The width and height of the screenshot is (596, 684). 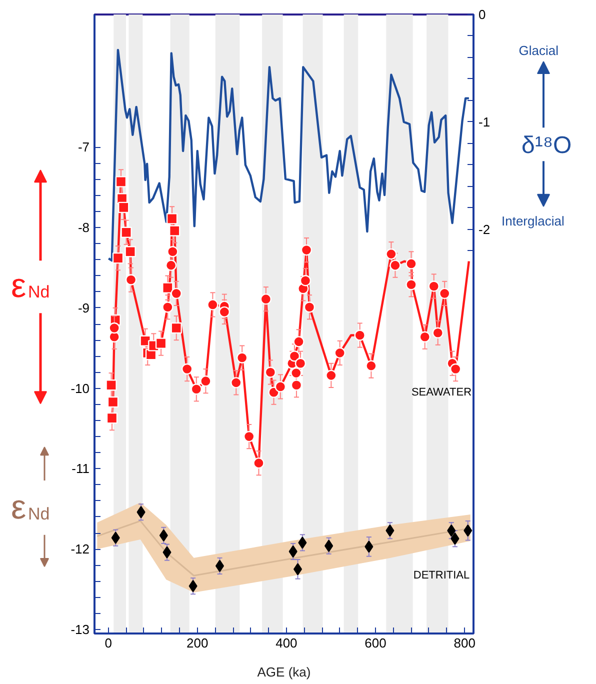 I want to click on y2-axis-title: δ¹⁸O, so click(x=547, y=146).